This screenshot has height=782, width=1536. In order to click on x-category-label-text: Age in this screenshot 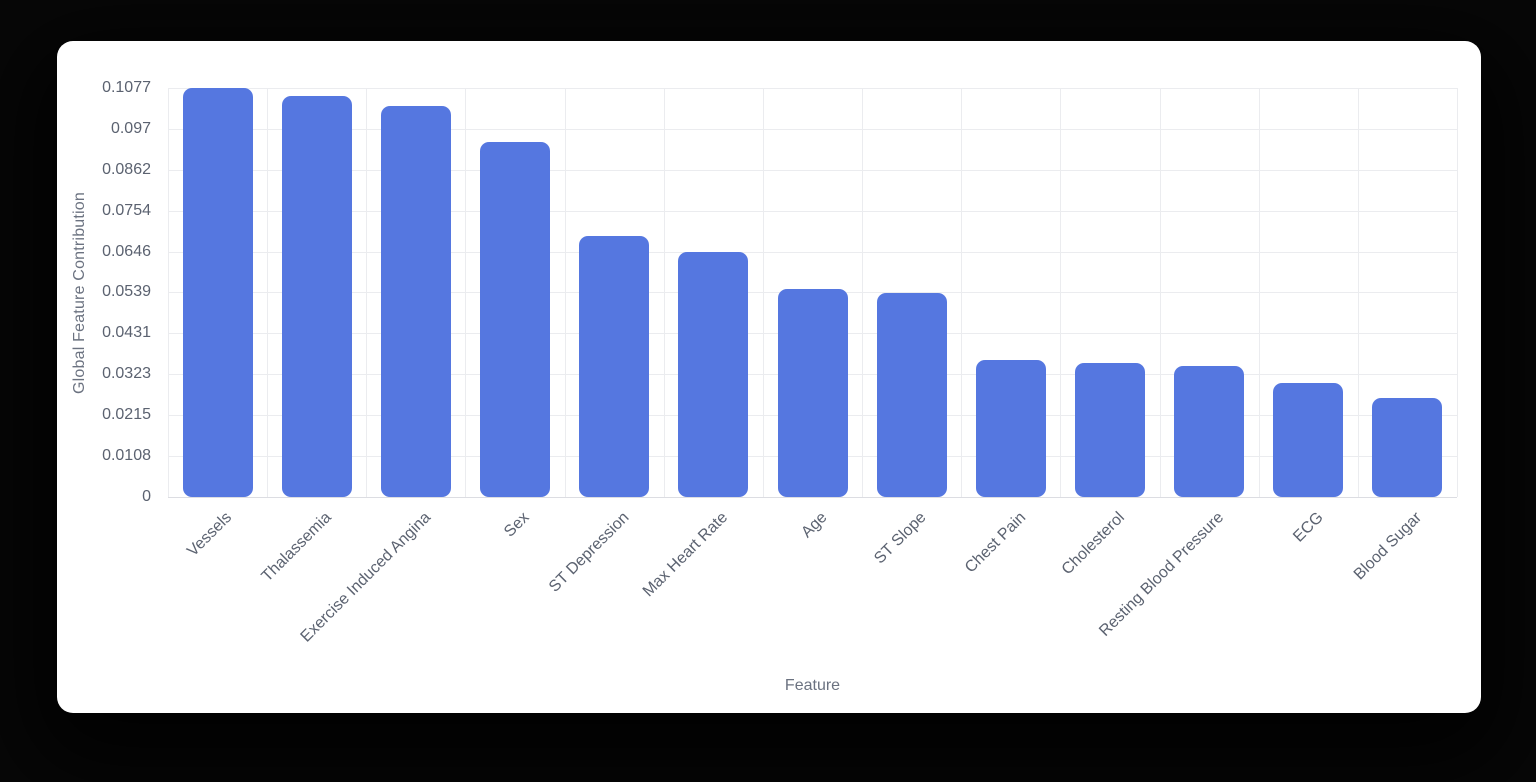, I will do `click(814, 525)`.